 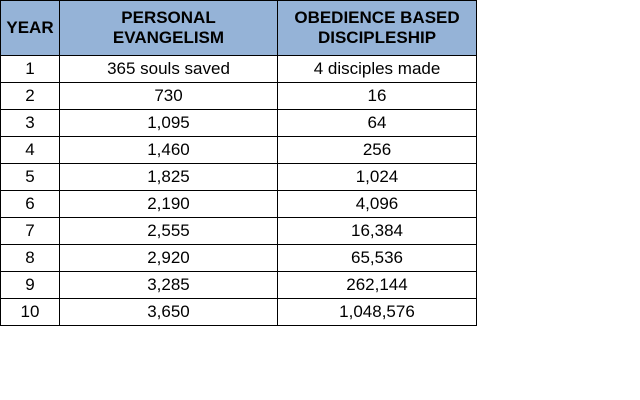 I want to click on table-row: 8 2,920 65,536, so click(x=238, y=258).